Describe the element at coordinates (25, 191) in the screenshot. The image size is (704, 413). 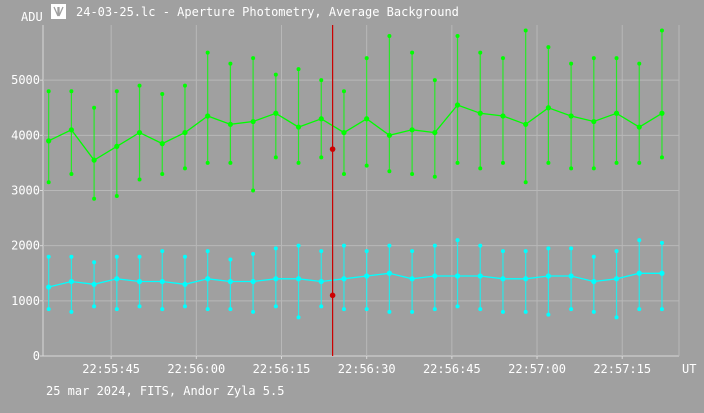
I see `y-tick-label: 3000` at that location.